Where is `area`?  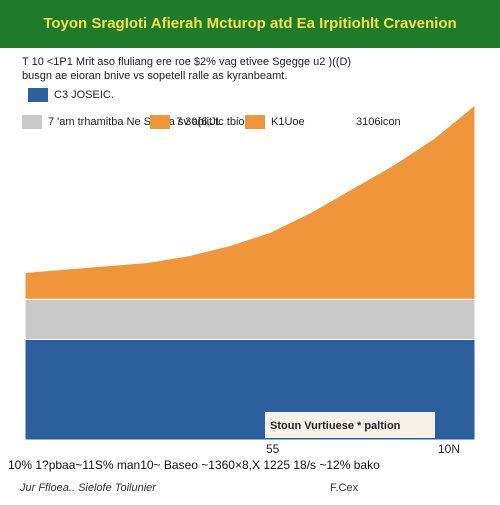 area is located at coordinates (250, 319).